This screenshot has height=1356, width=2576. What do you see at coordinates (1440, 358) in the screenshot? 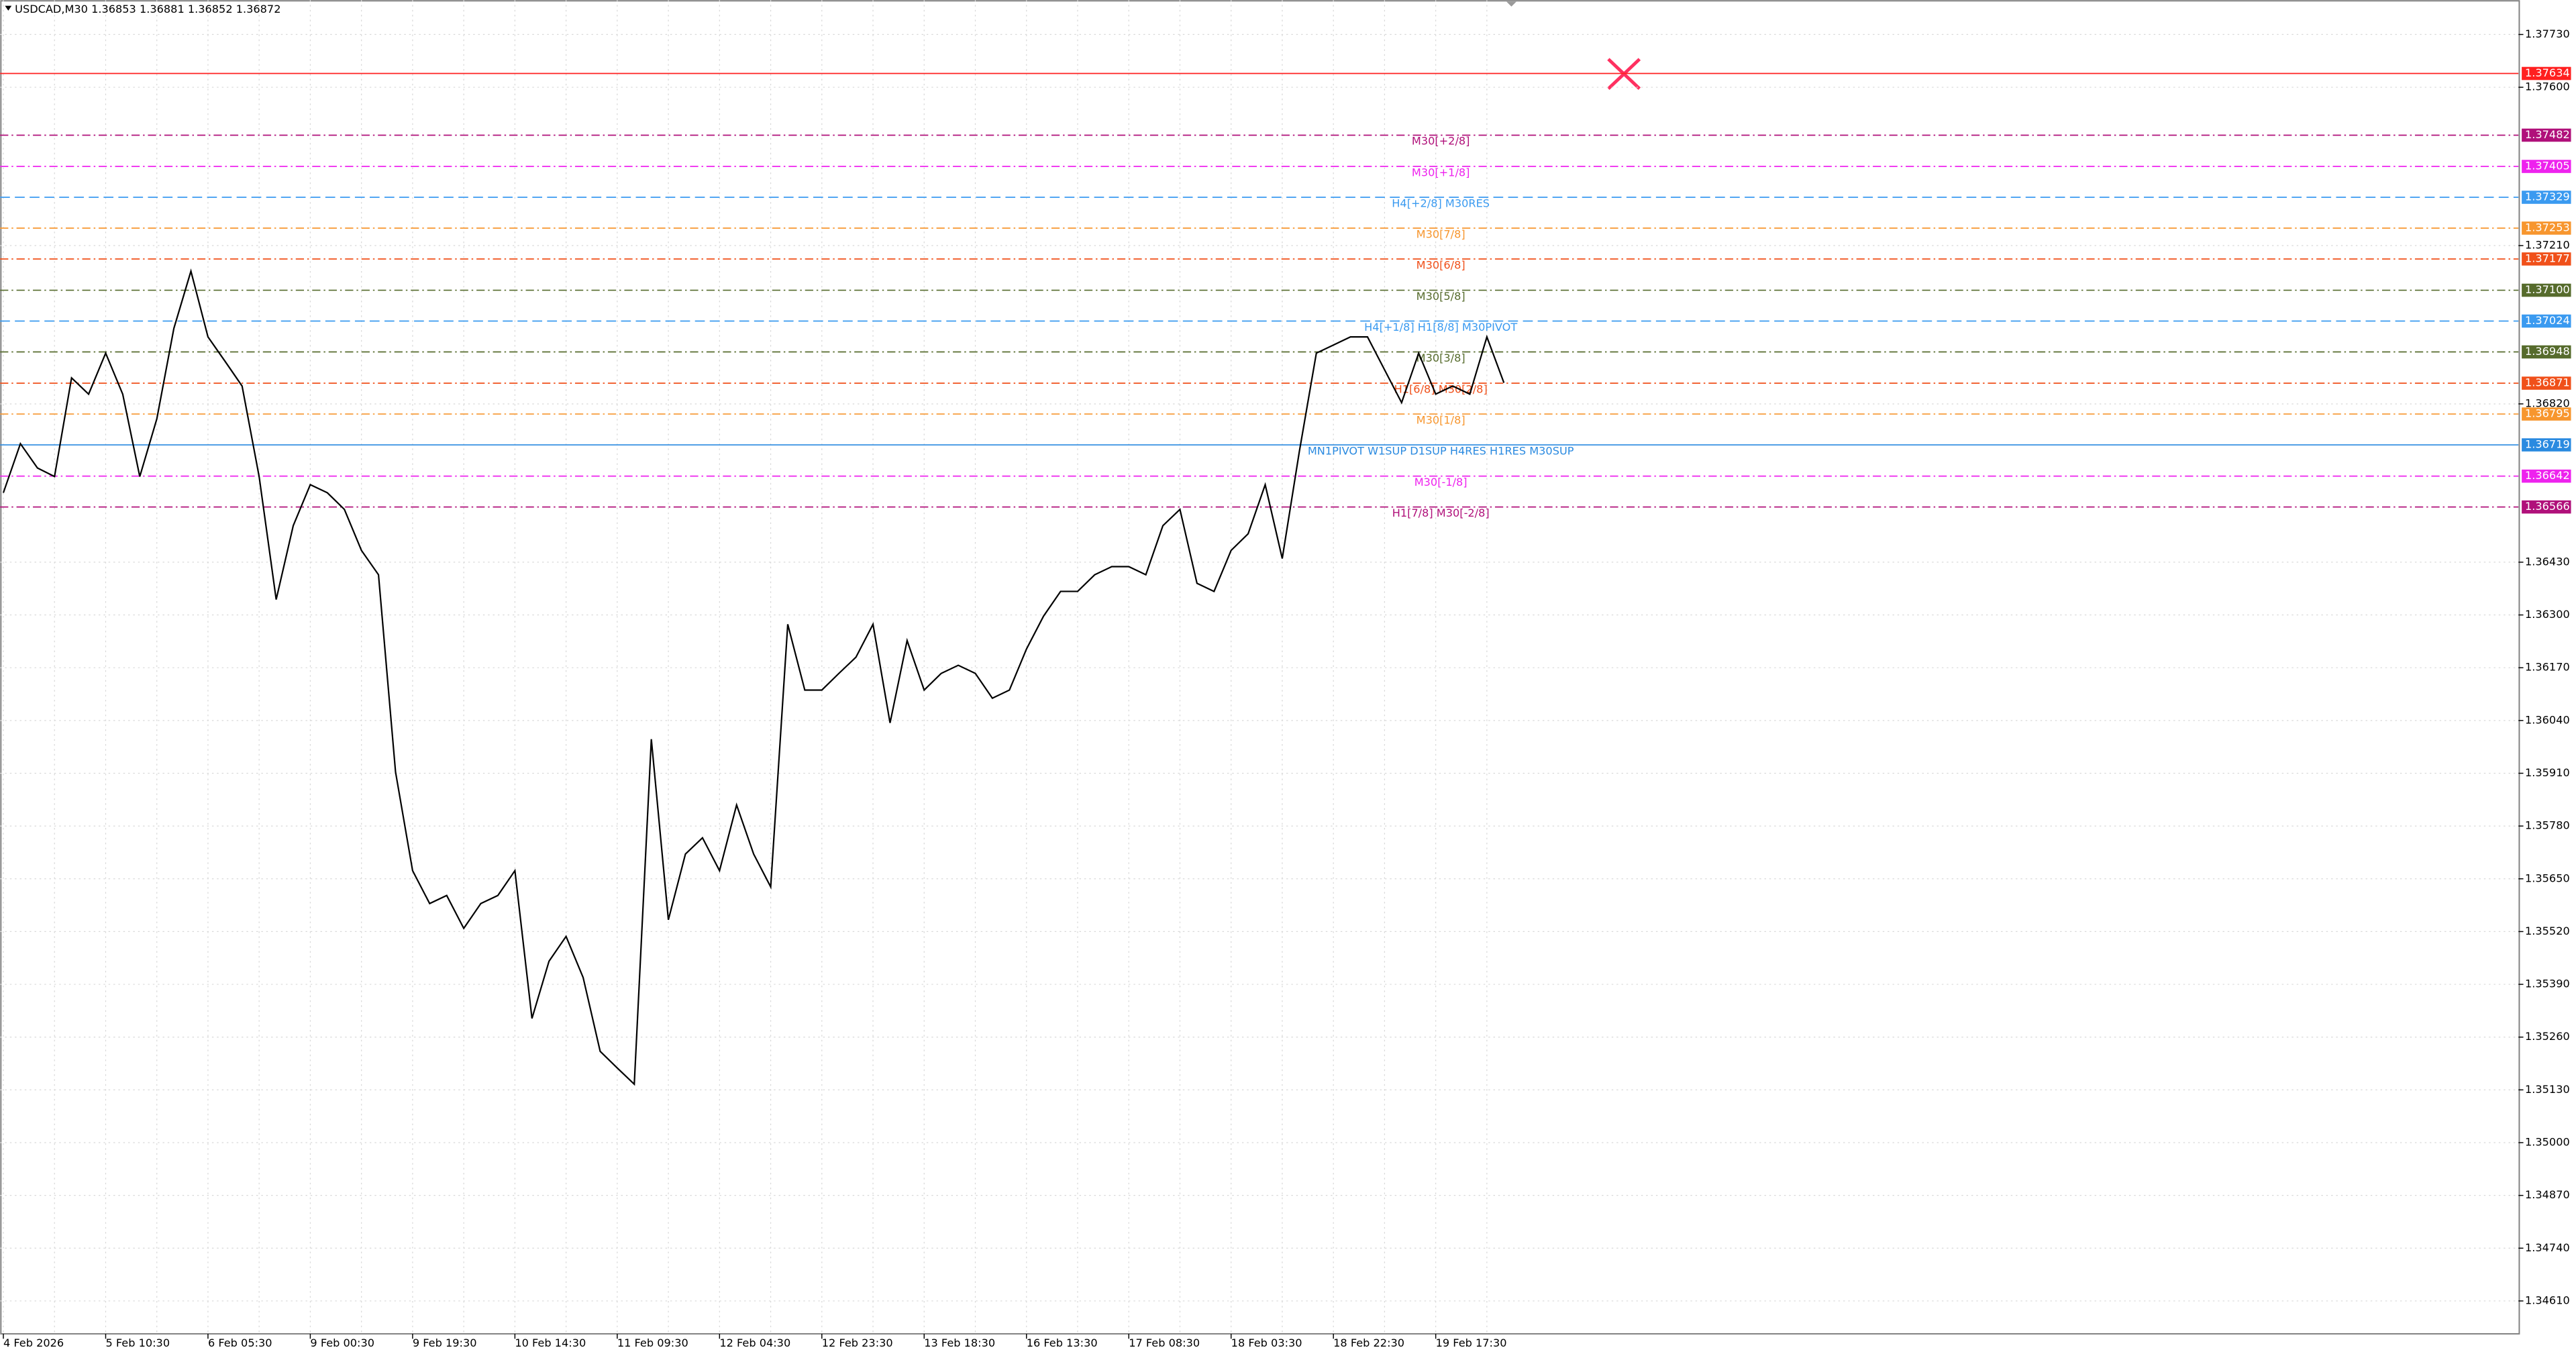
I see `level-label: M30[3/8]` at bounding box center [1440, 358].